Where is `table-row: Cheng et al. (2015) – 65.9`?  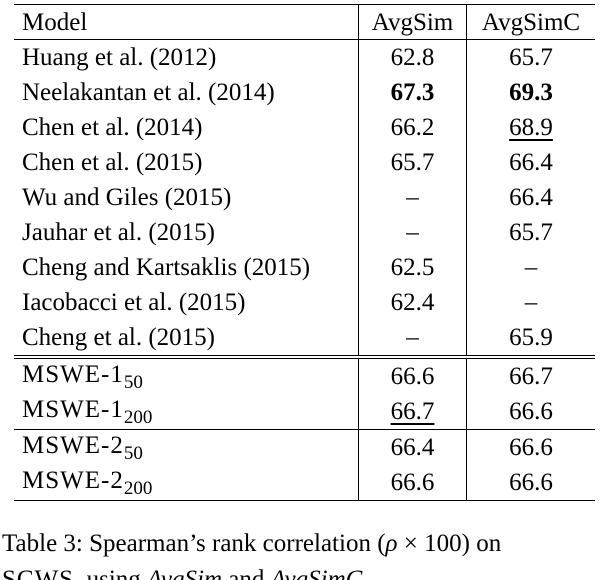 table-row: Cheng et al. (2015) – 65.9 is located at coordinates (304, 338).